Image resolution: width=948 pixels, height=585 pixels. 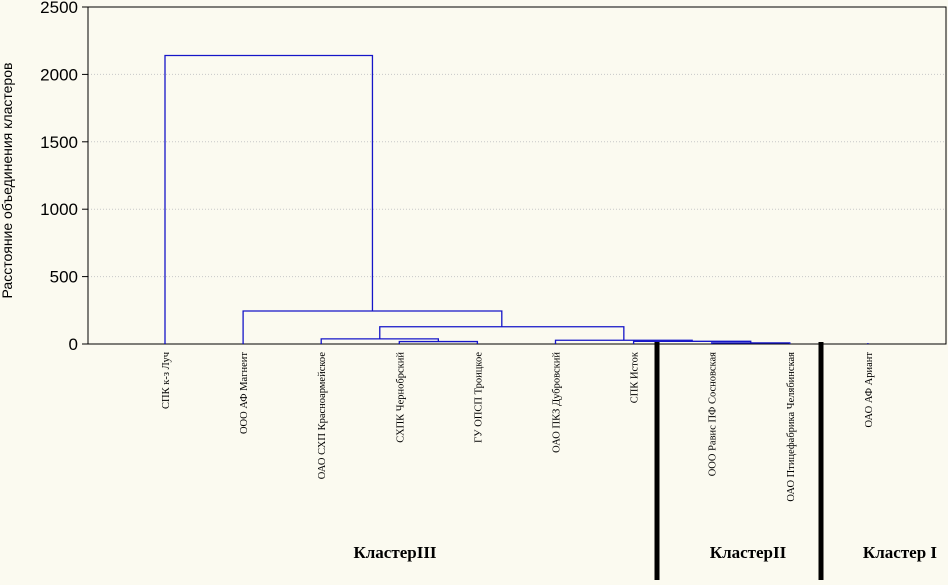 What do you see at coordinates (400, 397) in the screenshot?
I see `leaf-label-4: СХПК Чернобрский` at bounding box center [400, 397].